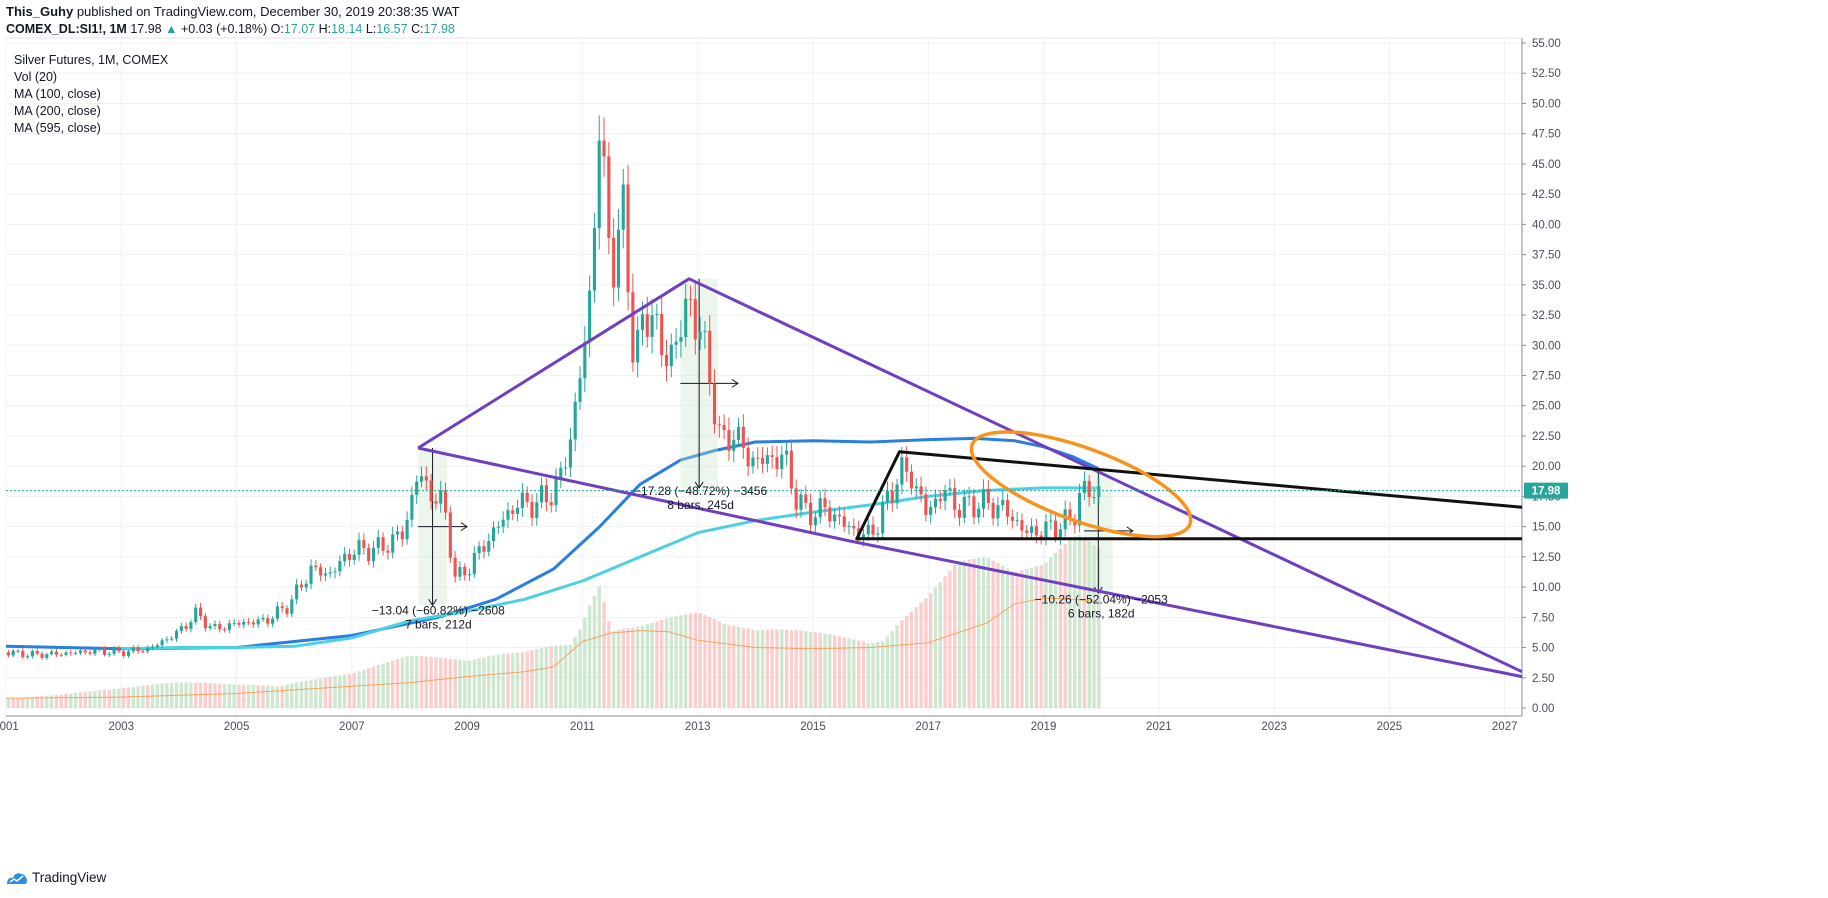 This screenshot has width=1828, height=898. What do you see at coordinates (57, 94) in the screenshot?
I see `legend-ma100: MA (100, close)` at bounding box center [57, 94].